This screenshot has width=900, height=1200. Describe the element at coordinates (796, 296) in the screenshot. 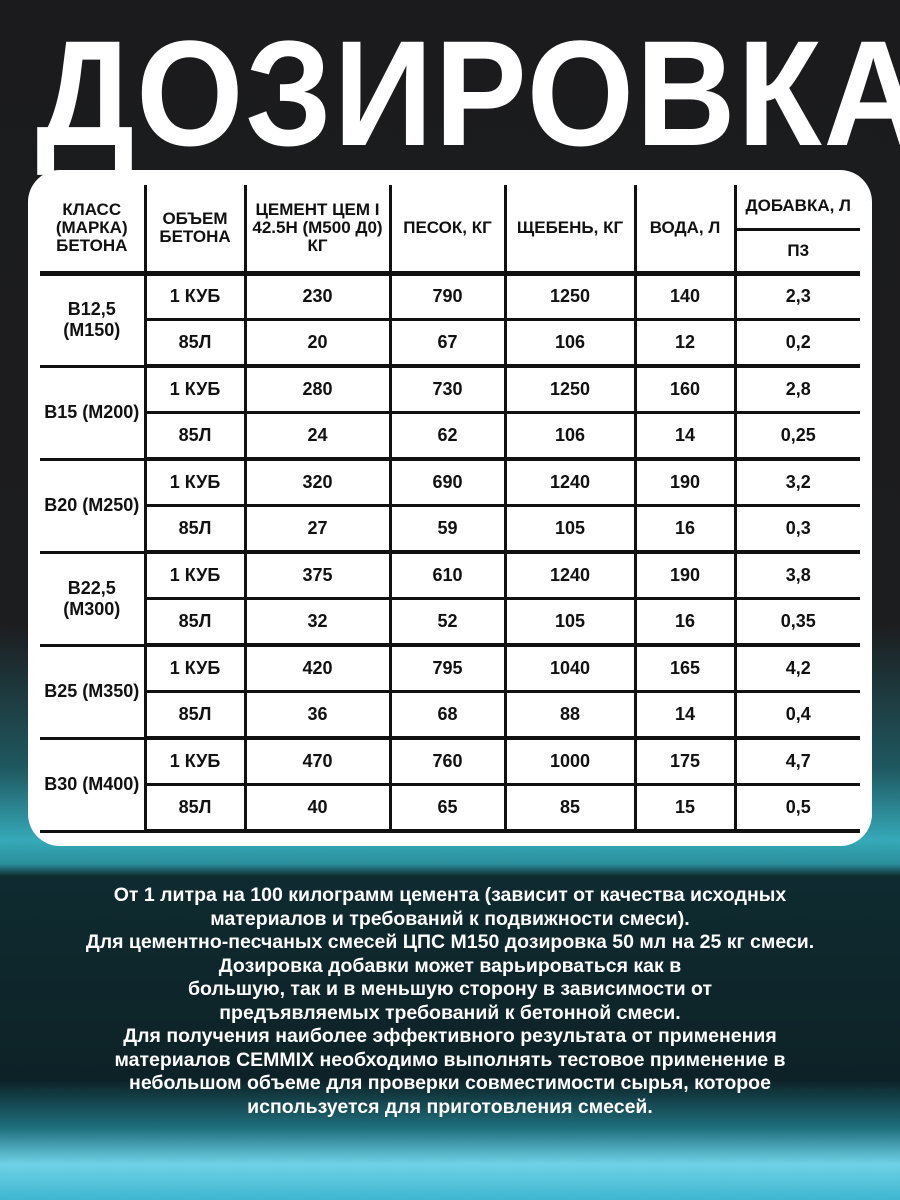

I see `table-cell: 2,3` at that location.